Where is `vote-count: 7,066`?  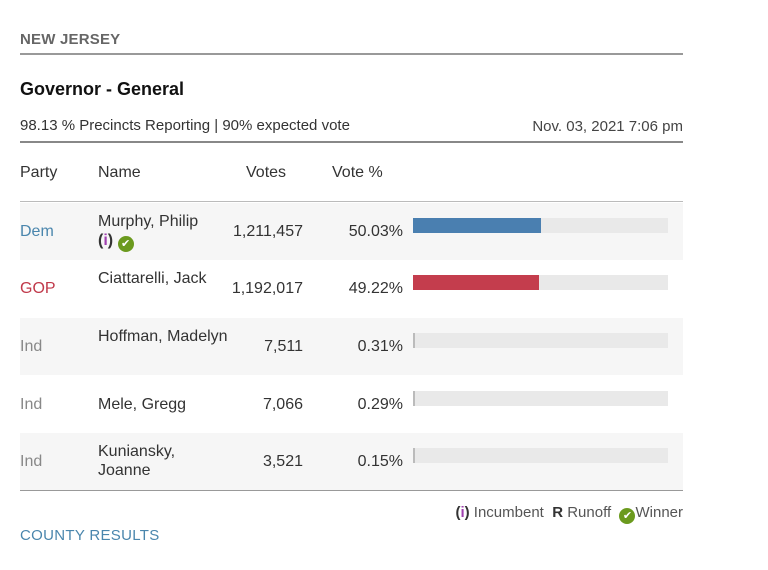
vote-count: 7,066 is located at coordinates (282, 404).